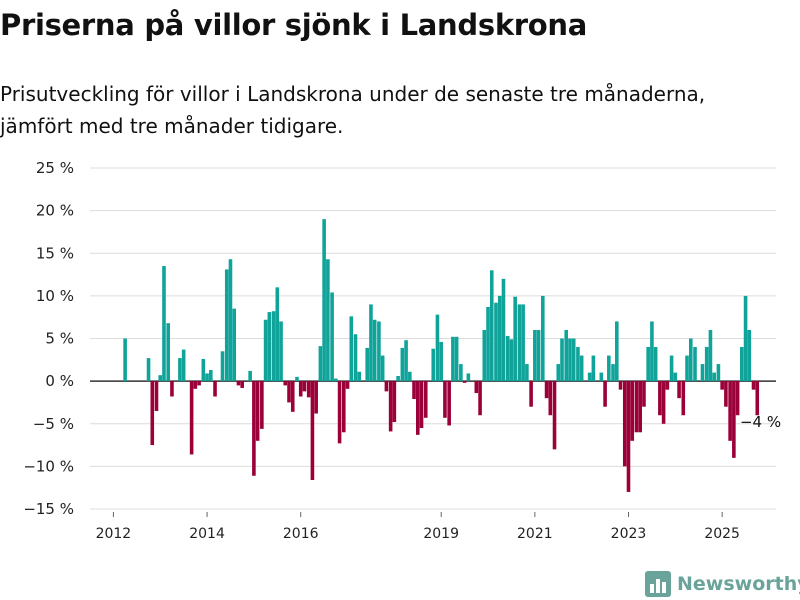 The width and height of the screenshot is (800, 600). What do you see at coordinates (55, 253) in the screenshot?
I see `y-tick-label: 15 %` at bounding box center [55, 253].